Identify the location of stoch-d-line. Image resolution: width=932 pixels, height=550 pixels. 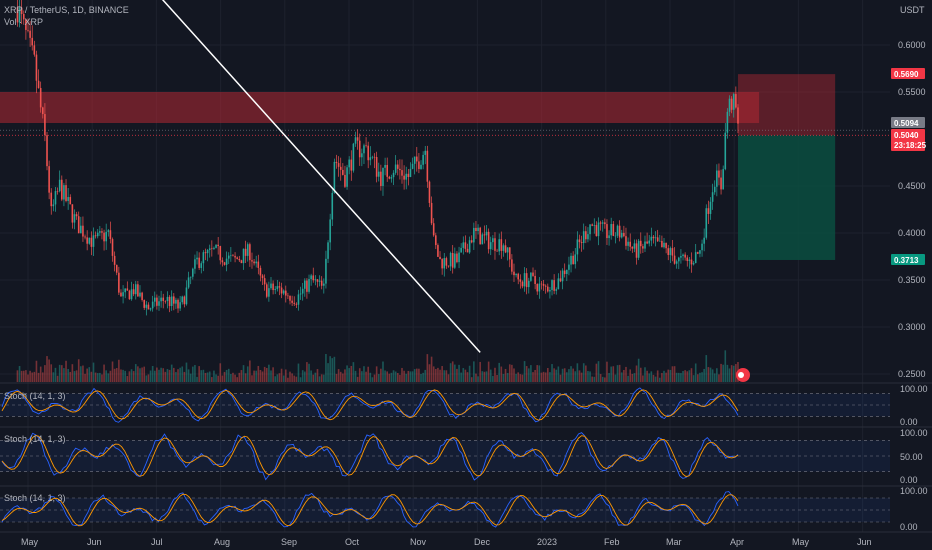
(370, 510).